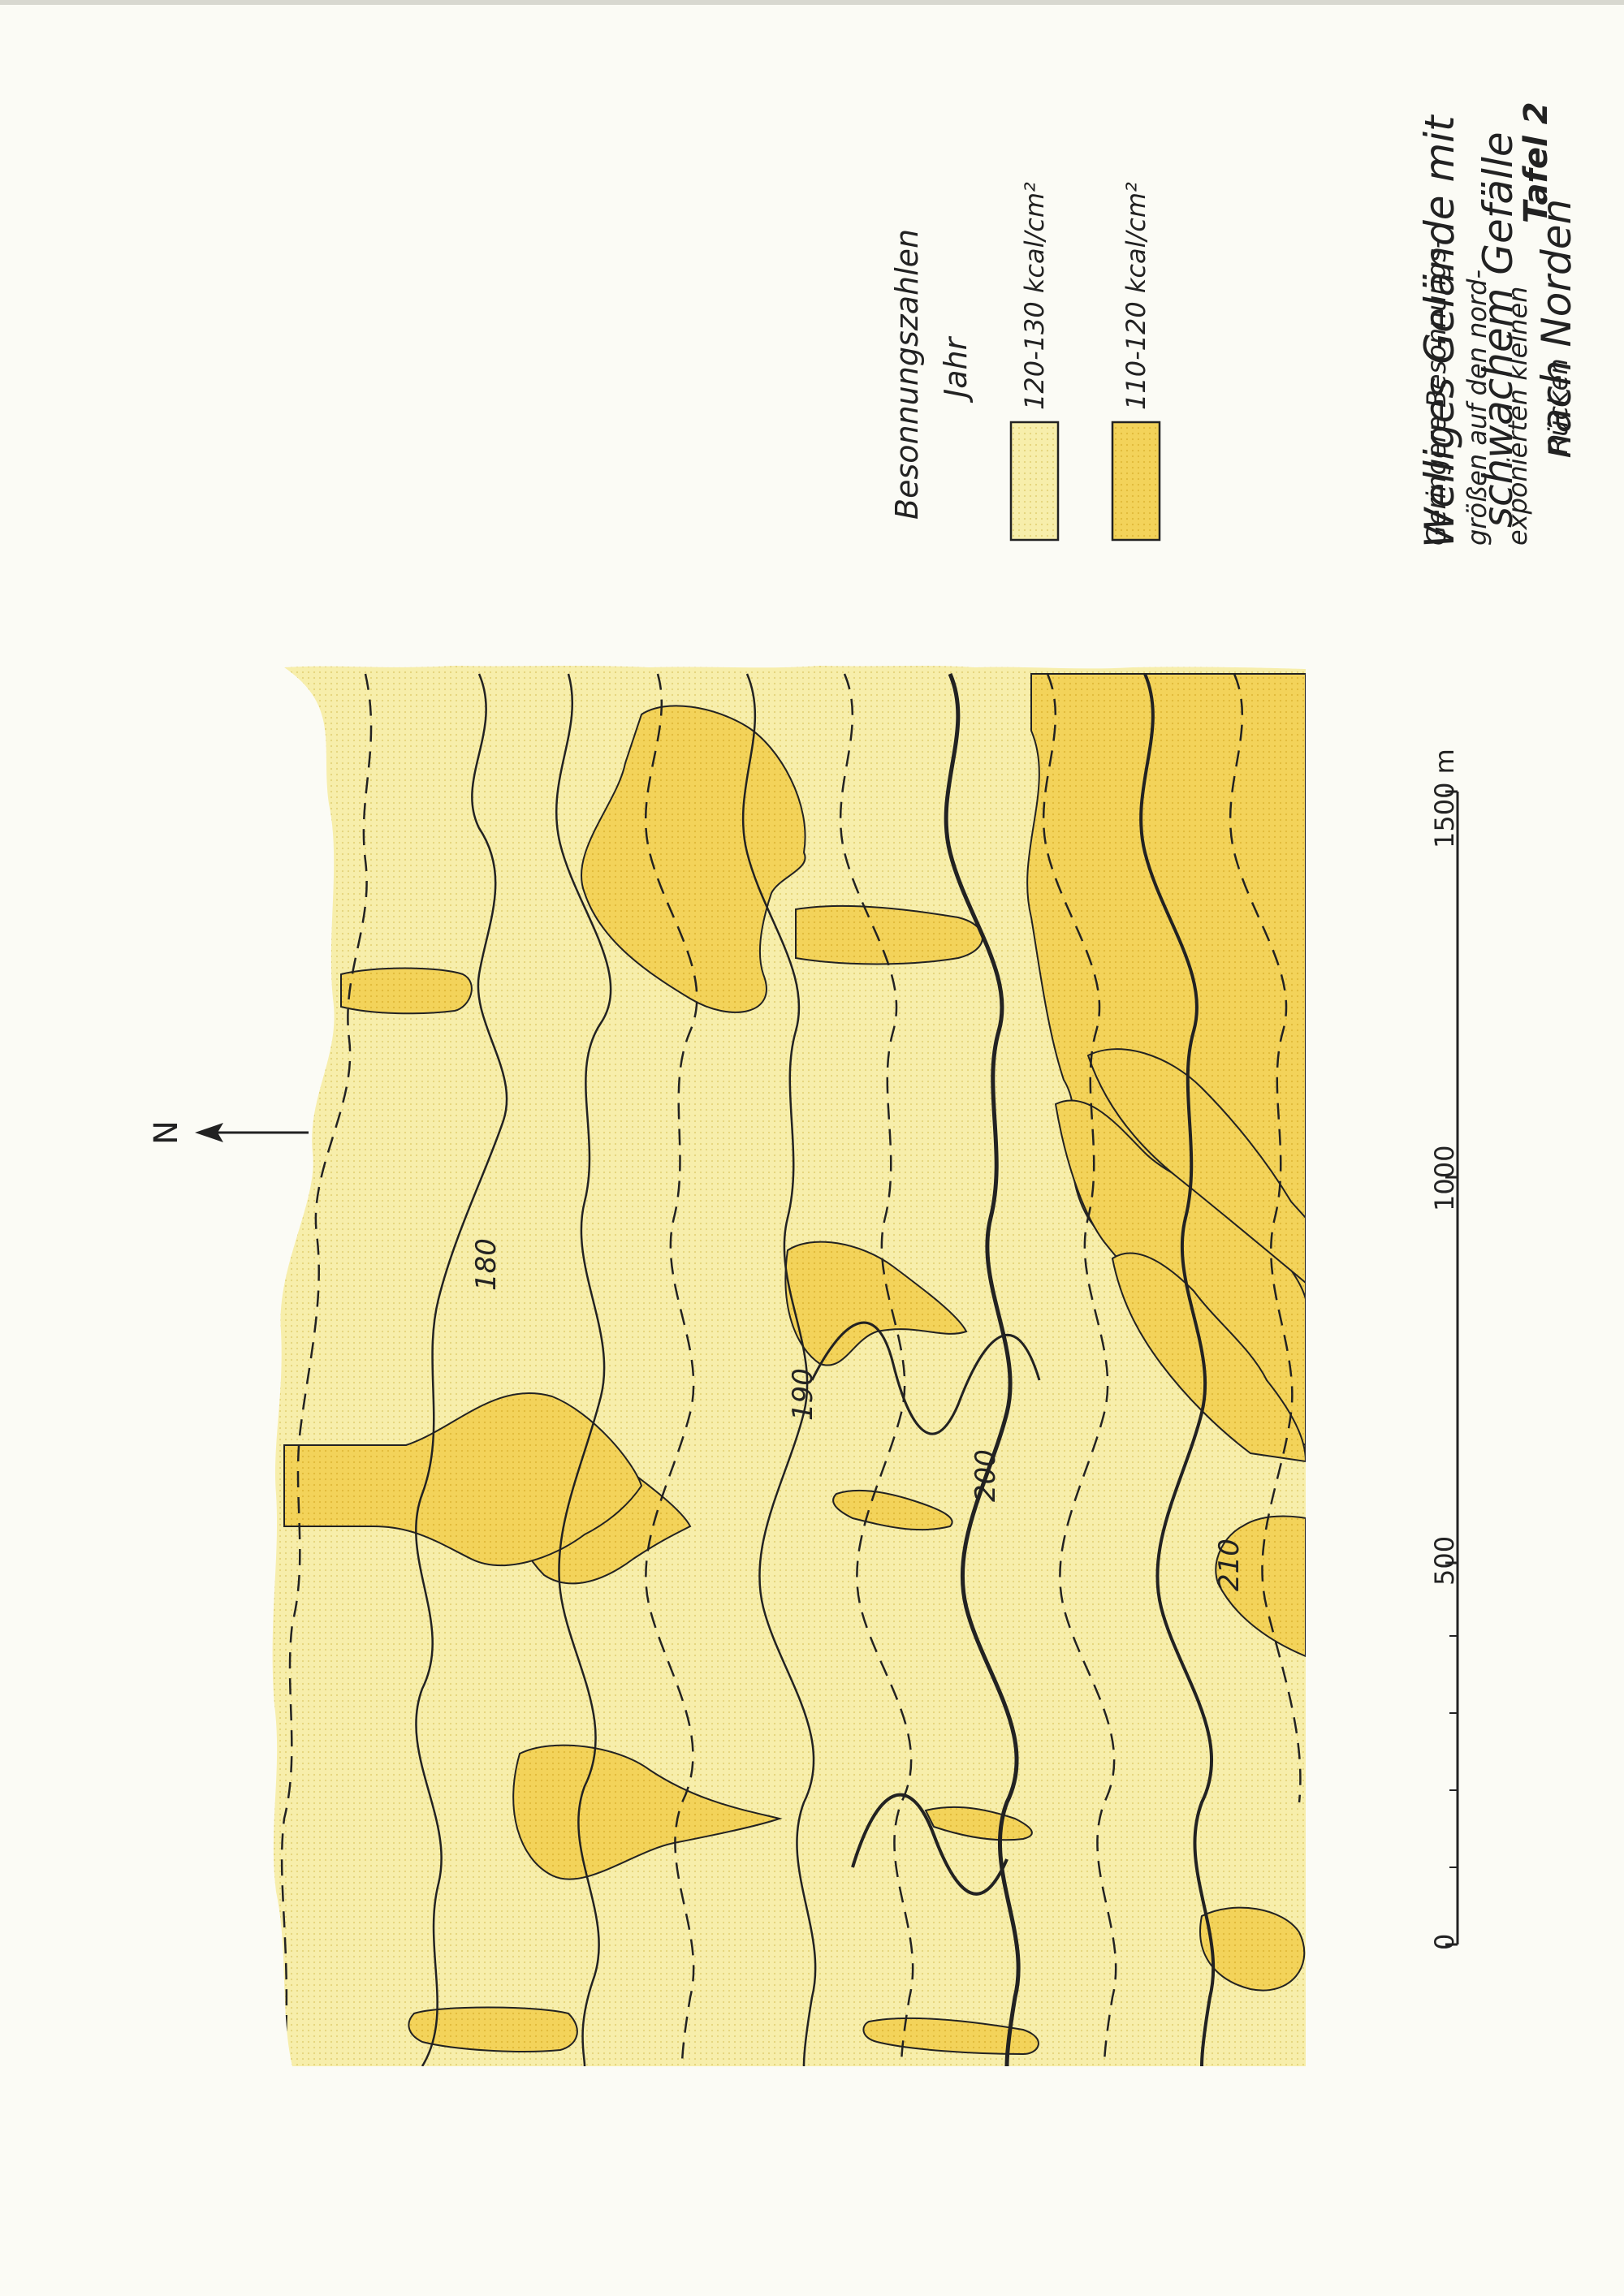 The width and height of the screenshot is (1624, 2296). Describe the element at coordinates (1558, 406) in the screenshot. I see `legend-subtitle-line-4: Rücken` at that location.